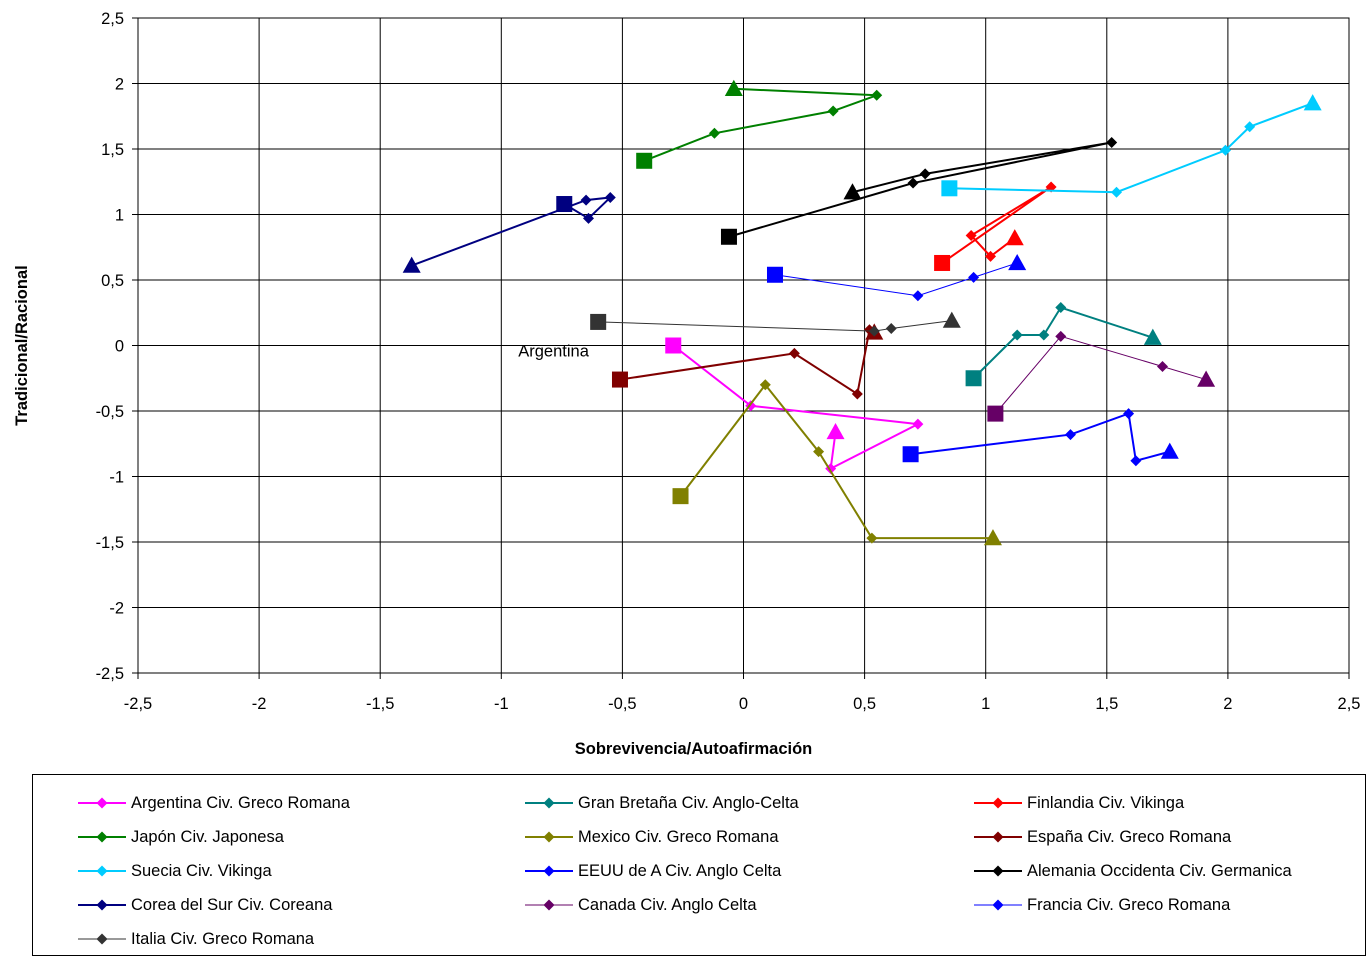 This screenshot has width=1368, height=958. I want to click on y-tick-label: 2, so click(119, 85).